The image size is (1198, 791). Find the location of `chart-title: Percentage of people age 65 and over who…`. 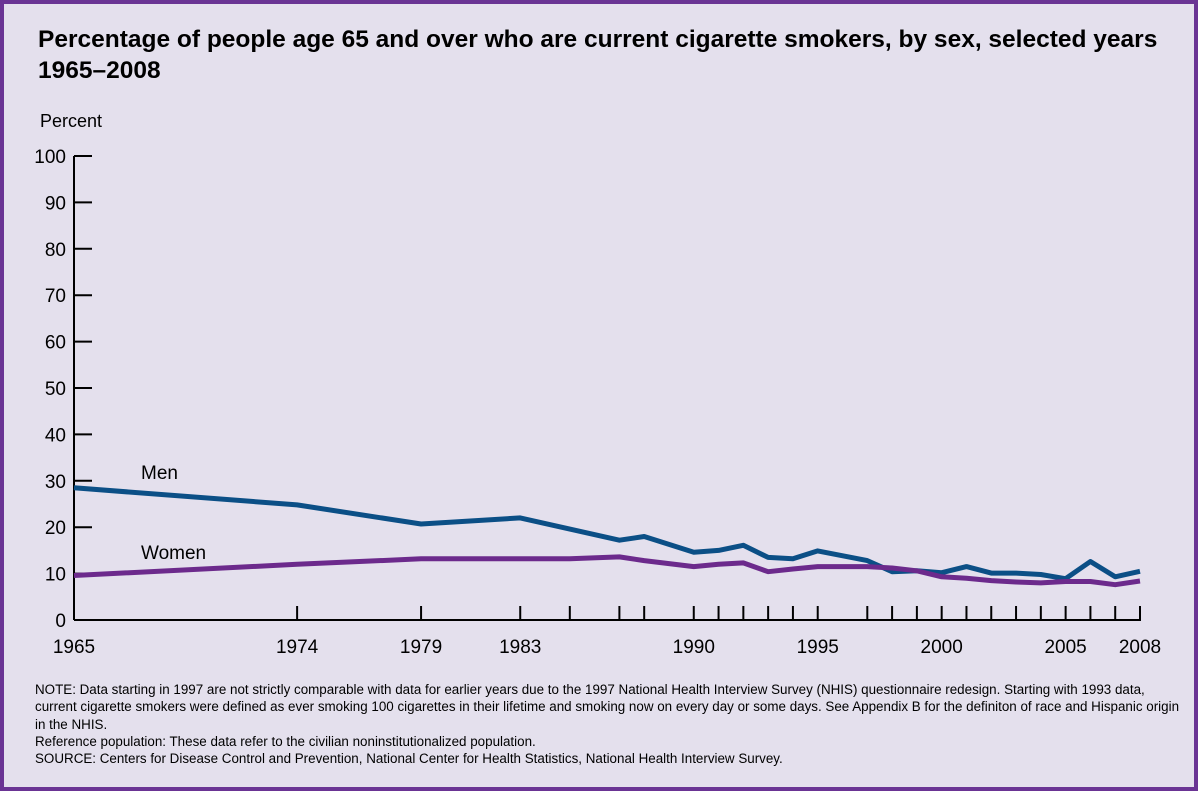

chart-title: Percentage of people age 65 and over who… is located at coordinates (598, 55).